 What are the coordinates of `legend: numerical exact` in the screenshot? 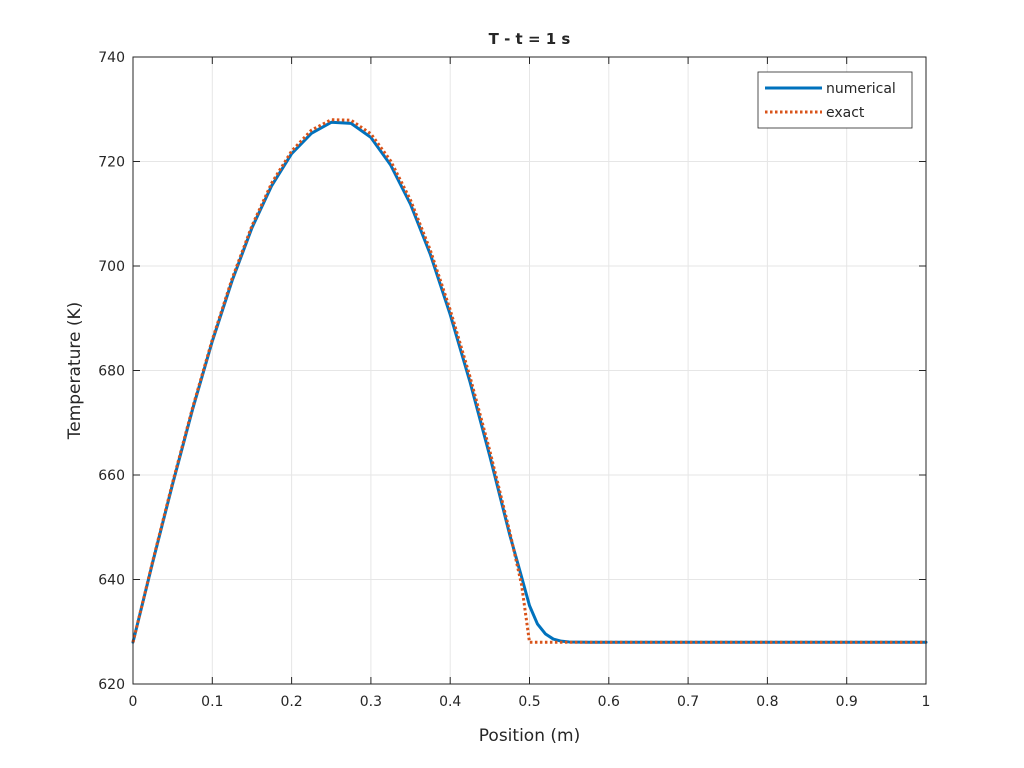 It's located at (835, 100).